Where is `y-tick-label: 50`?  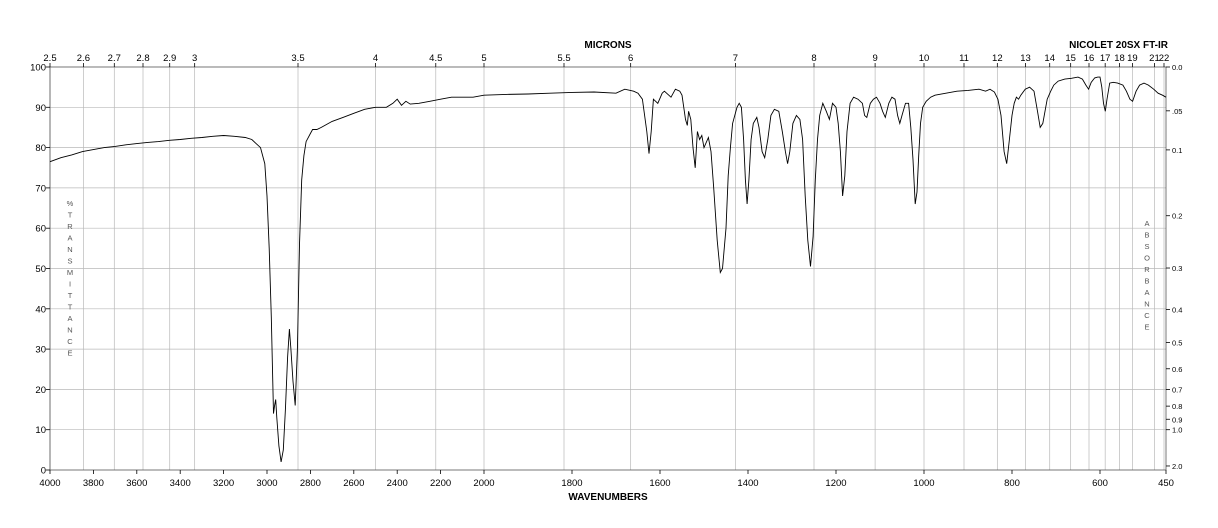 y-tick-label: 50 is located at coordinates (40, 269).